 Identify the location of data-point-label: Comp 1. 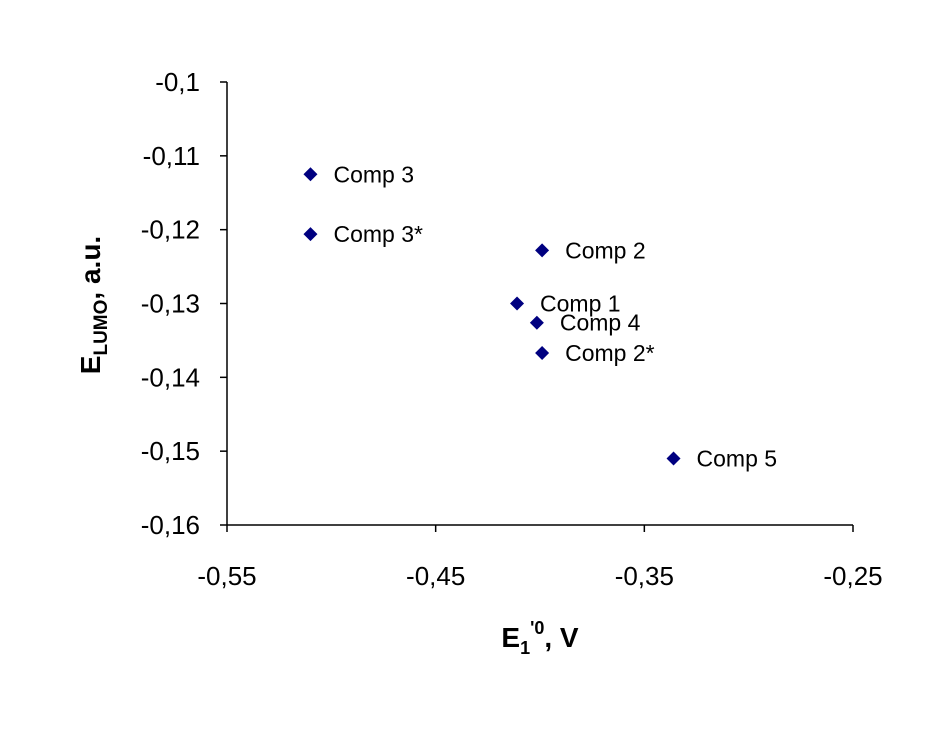
(580, 304).